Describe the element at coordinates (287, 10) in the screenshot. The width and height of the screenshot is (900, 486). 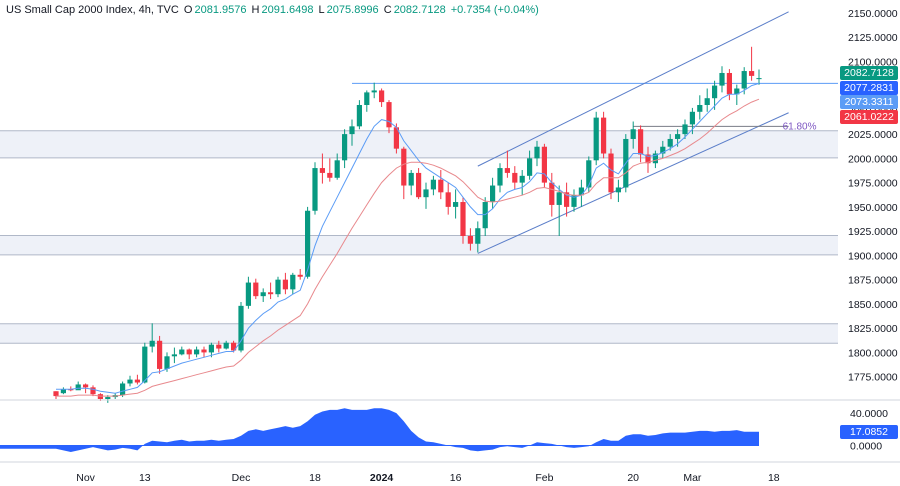
I see `high-value: 2091.6498` at that location.